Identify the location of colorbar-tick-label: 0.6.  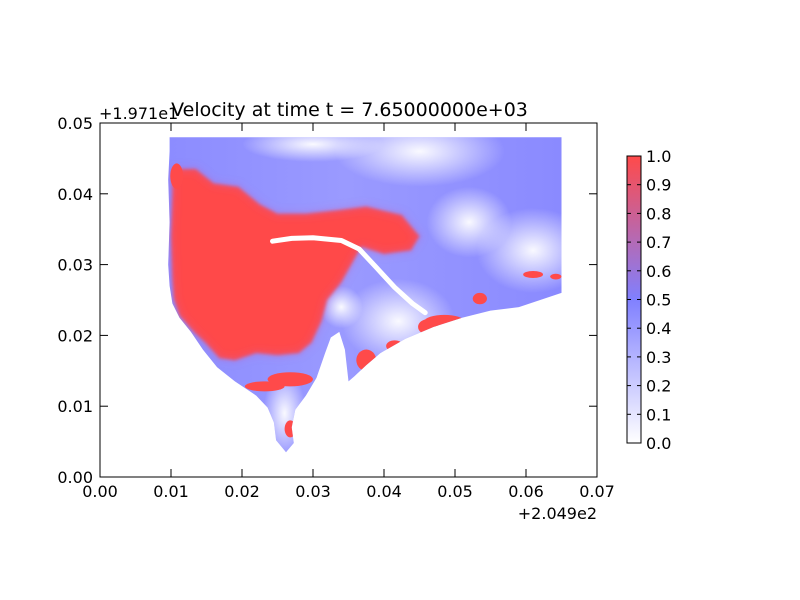
(658, 271).